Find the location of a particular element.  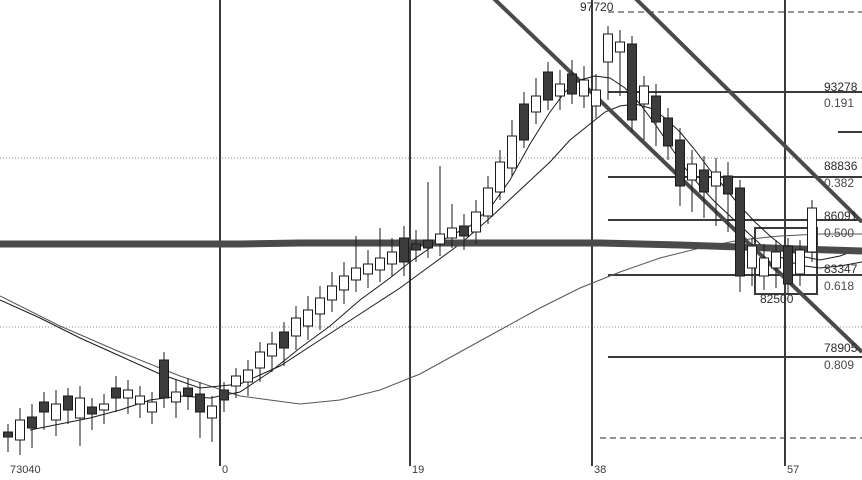

x-axis-tick-label: 73040 is located at coordinates (25, 470).